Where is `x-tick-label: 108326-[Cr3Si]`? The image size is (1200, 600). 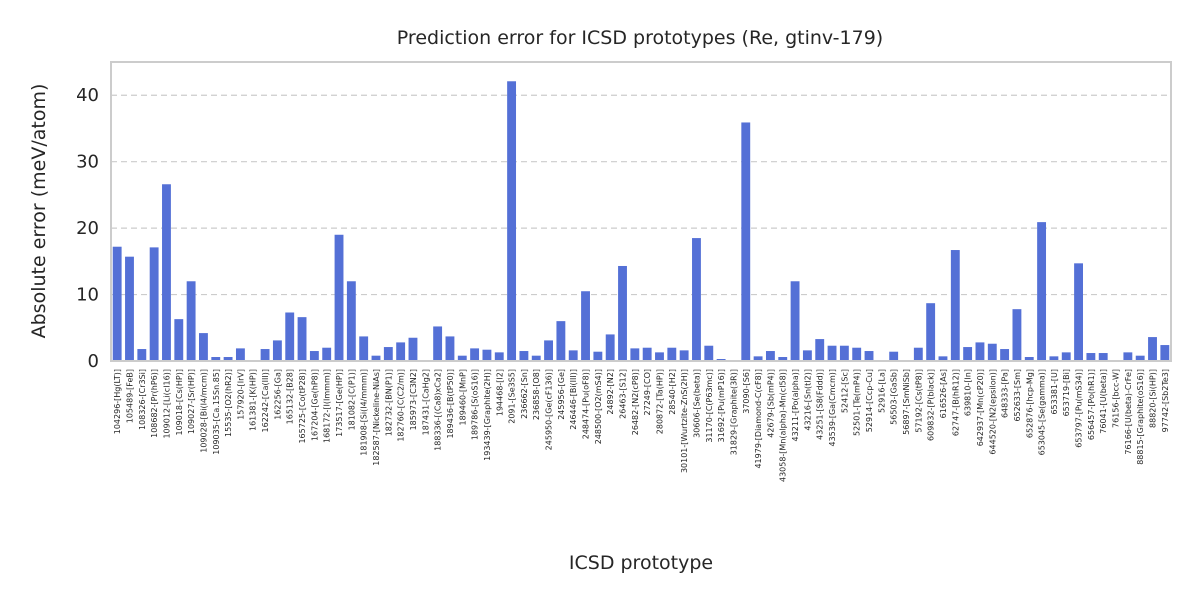 x-tick-label: 108326-[Cr3Si] is located at coordinates (142, 399).